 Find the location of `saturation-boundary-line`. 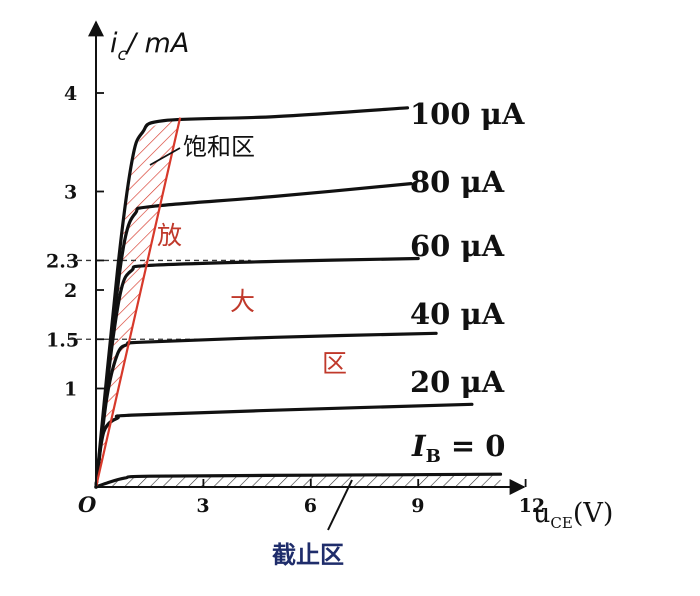

saturation-boundary-line is located at coordinates (138, 302).